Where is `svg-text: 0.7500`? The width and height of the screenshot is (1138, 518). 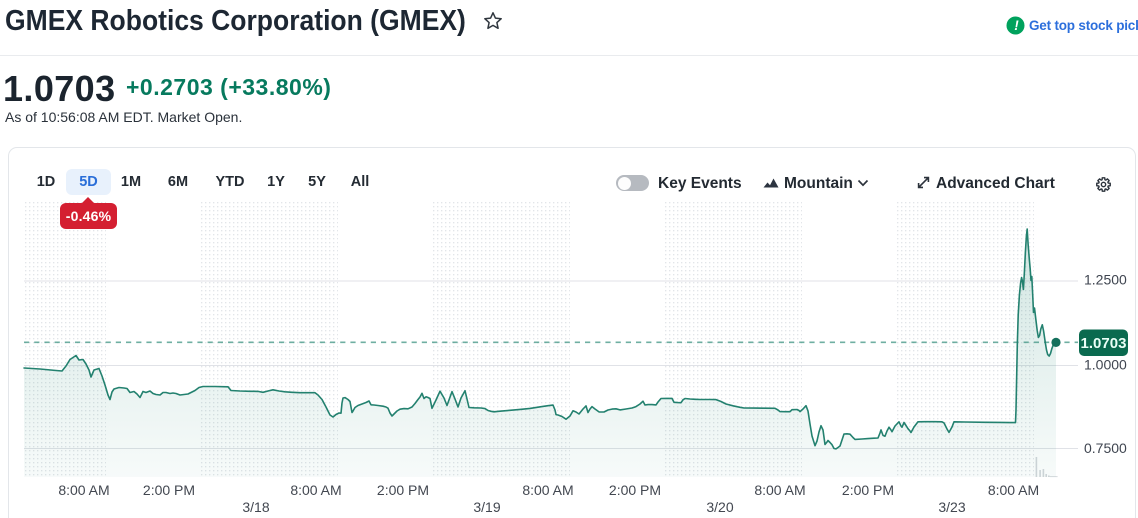
svg-text: 0.7500 is located at coordinates (1105, 448).